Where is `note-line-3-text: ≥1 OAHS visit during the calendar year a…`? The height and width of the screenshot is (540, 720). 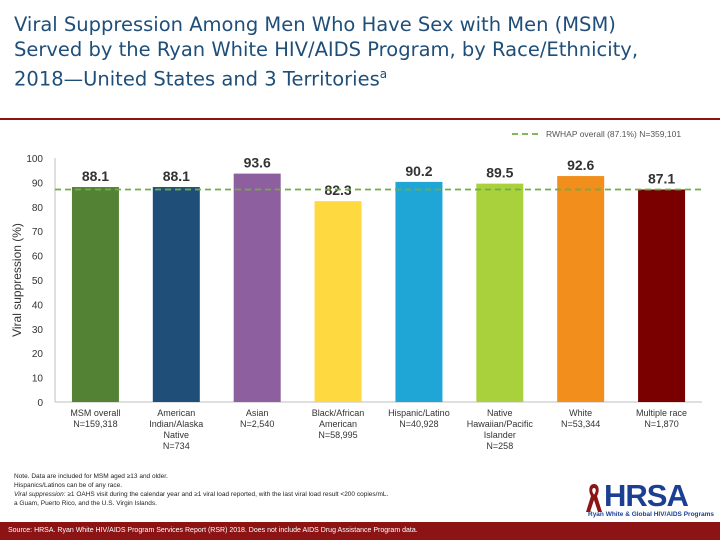
note-line-3-text: ≥1 OAHS visit during the calendar year a… is located at coordinates (227, 494).